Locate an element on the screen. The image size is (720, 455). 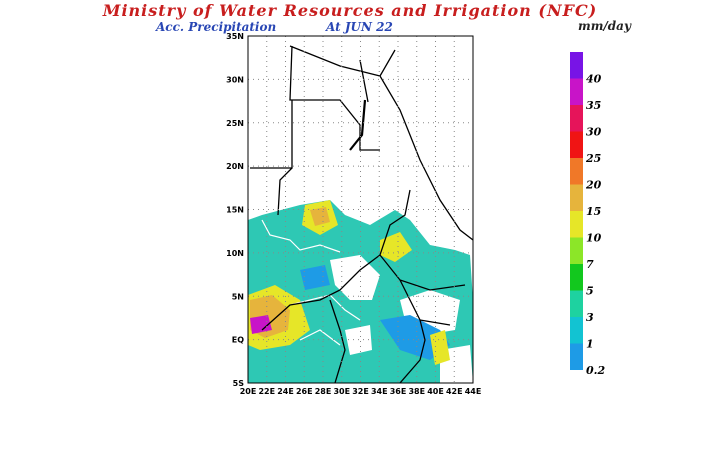
lon-label: 38E is located at coordinates (416, 391).